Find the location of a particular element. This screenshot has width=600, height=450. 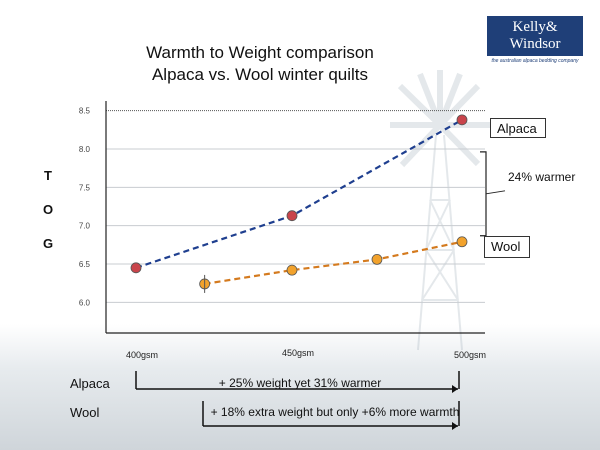

bottom-alpaca-label: Alpaca is located at coordinates (90, 383).